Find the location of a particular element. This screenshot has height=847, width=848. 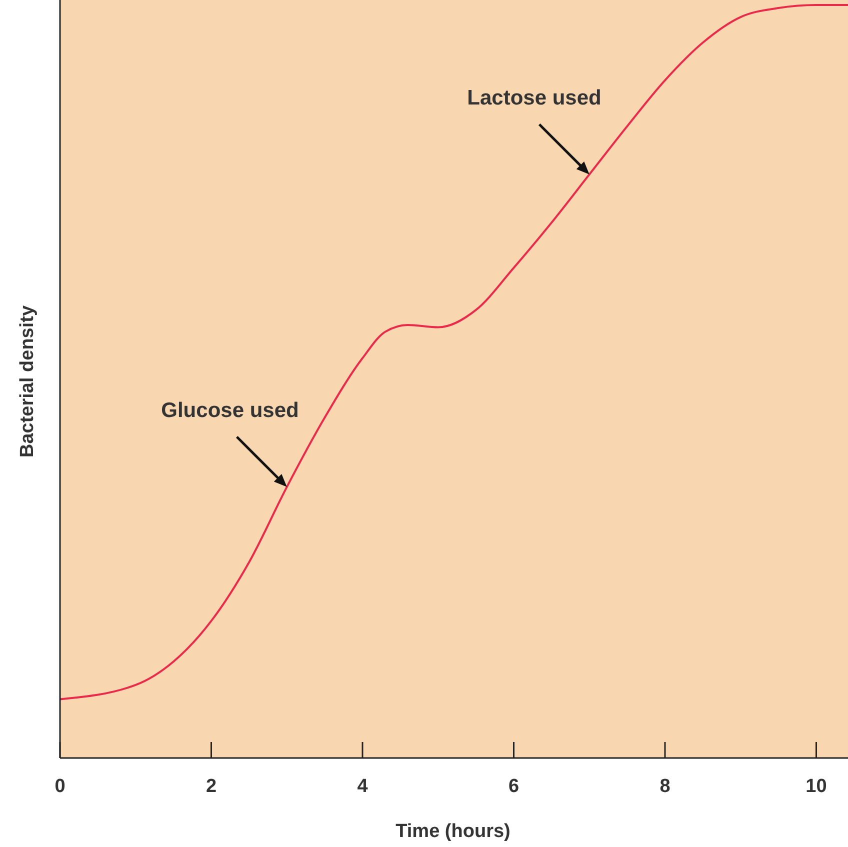

annotation: Lactose used is located at coordinates (534, 98).